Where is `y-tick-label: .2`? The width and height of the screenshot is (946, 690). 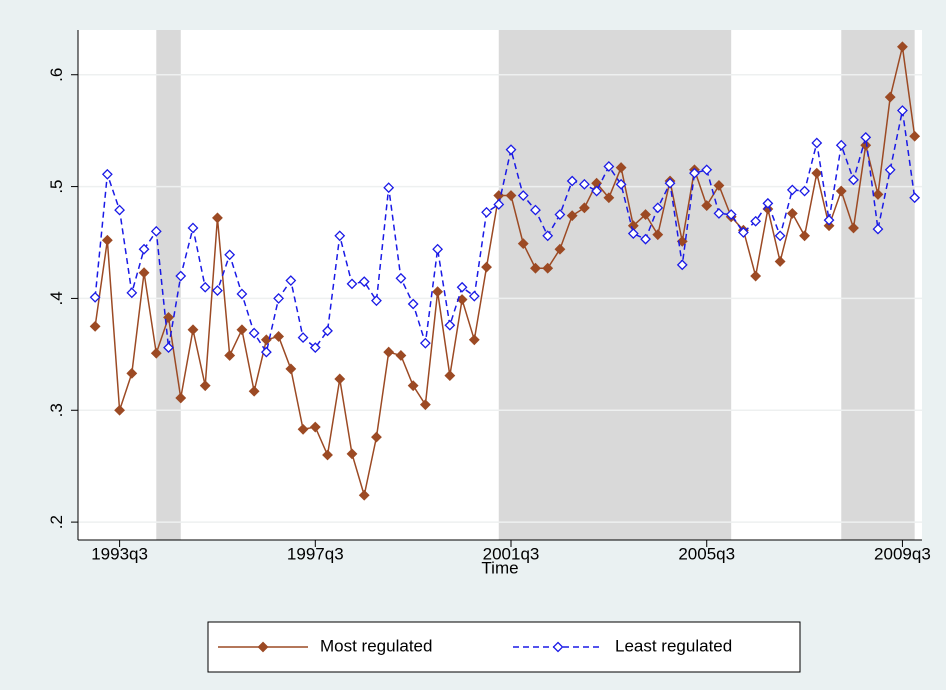 y-tick-label: .2 is located at coordinates (56, 522).